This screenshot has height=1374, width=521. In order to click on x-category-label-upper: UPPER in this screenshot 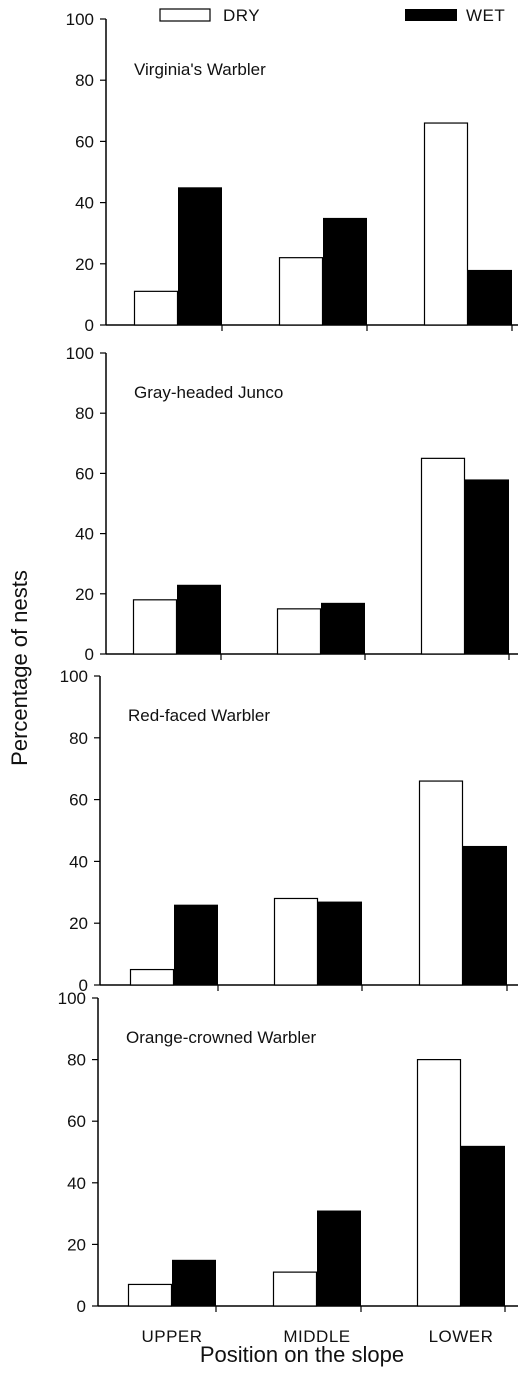, I will do `click(171, 1336)`.